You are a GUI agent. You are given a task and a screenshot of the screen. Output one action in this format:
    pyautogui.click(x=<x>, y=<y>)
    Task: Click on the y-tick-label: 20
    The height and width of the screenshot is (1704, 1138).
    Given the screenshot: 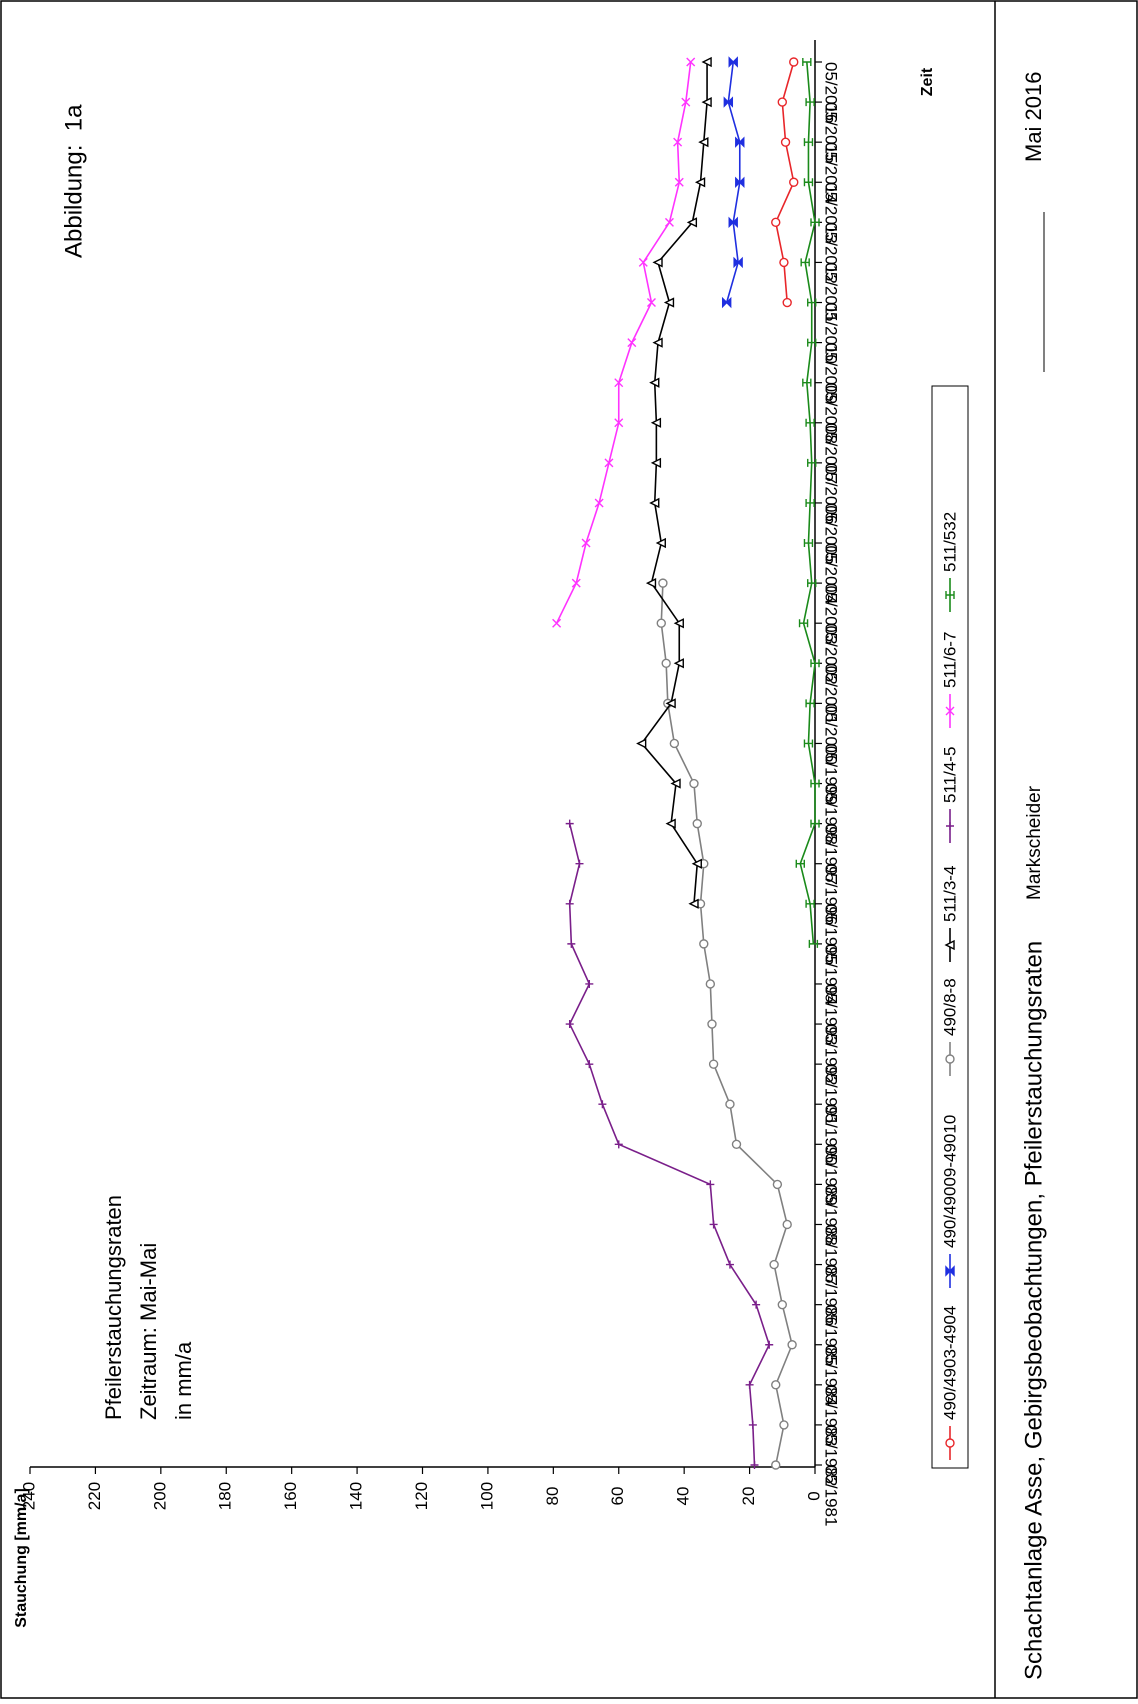 What is the action you would take?
    pyautogui.click(x=748, y=1496)
    